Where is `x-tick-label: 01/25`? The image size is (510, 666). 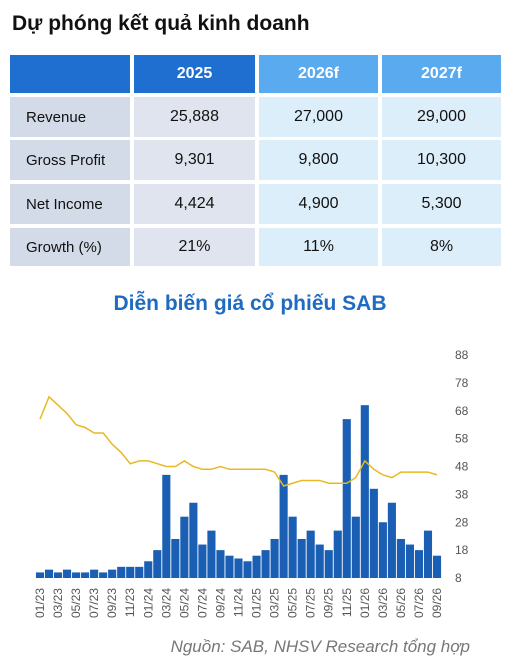 x-tick-label: 01/25 is located at coordinates (257, 603).